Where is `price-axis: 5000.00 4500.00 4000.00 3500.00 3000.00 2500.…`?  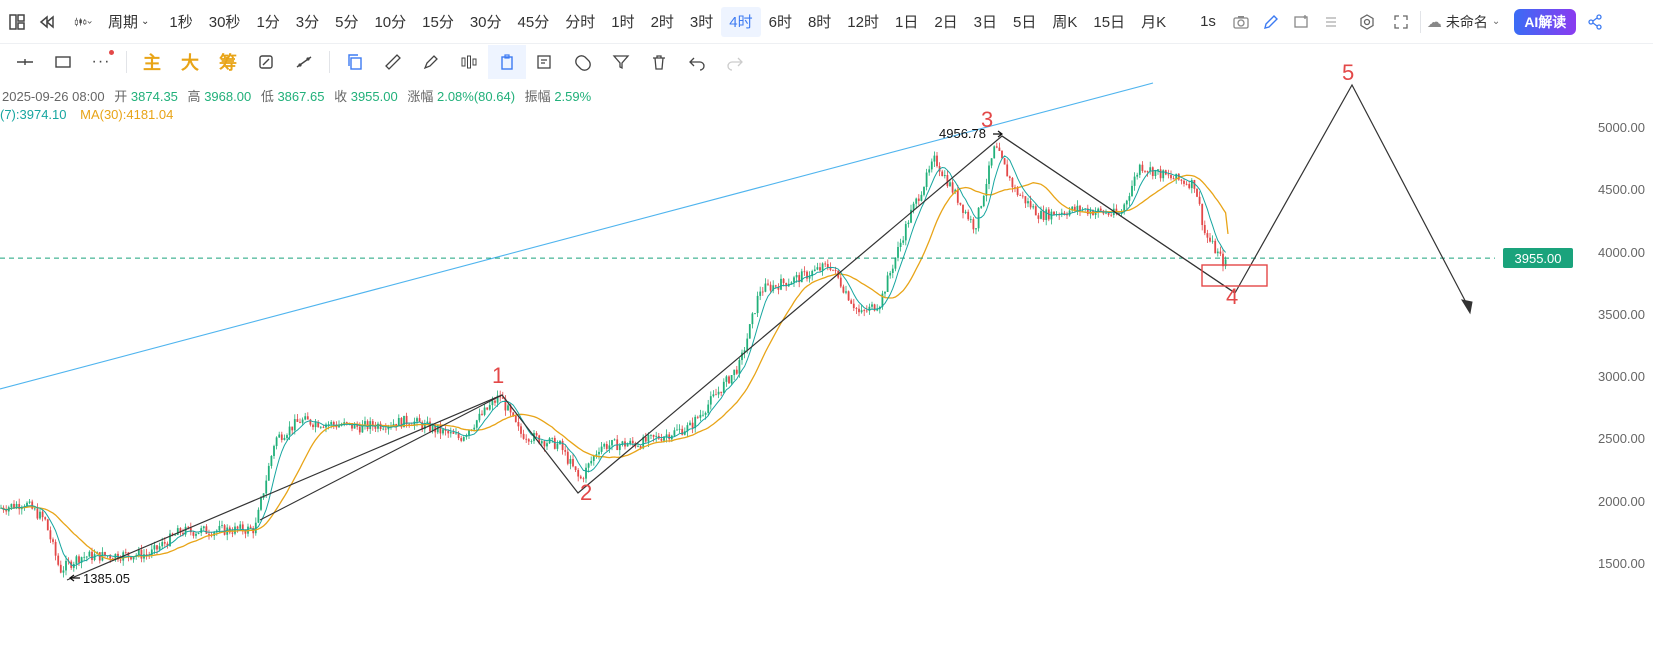 price-axis: 5000.00 4500.00 4000.00 3500.00 3000.00 2500.… is located at coordinates (1574, 362).